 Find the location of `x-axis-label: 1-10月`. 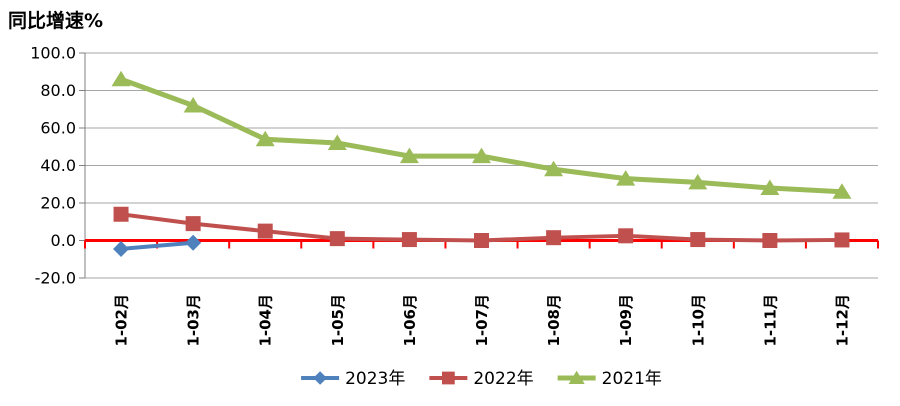

x-axis-label: 1-10月 is located at coordinates (698, 320).